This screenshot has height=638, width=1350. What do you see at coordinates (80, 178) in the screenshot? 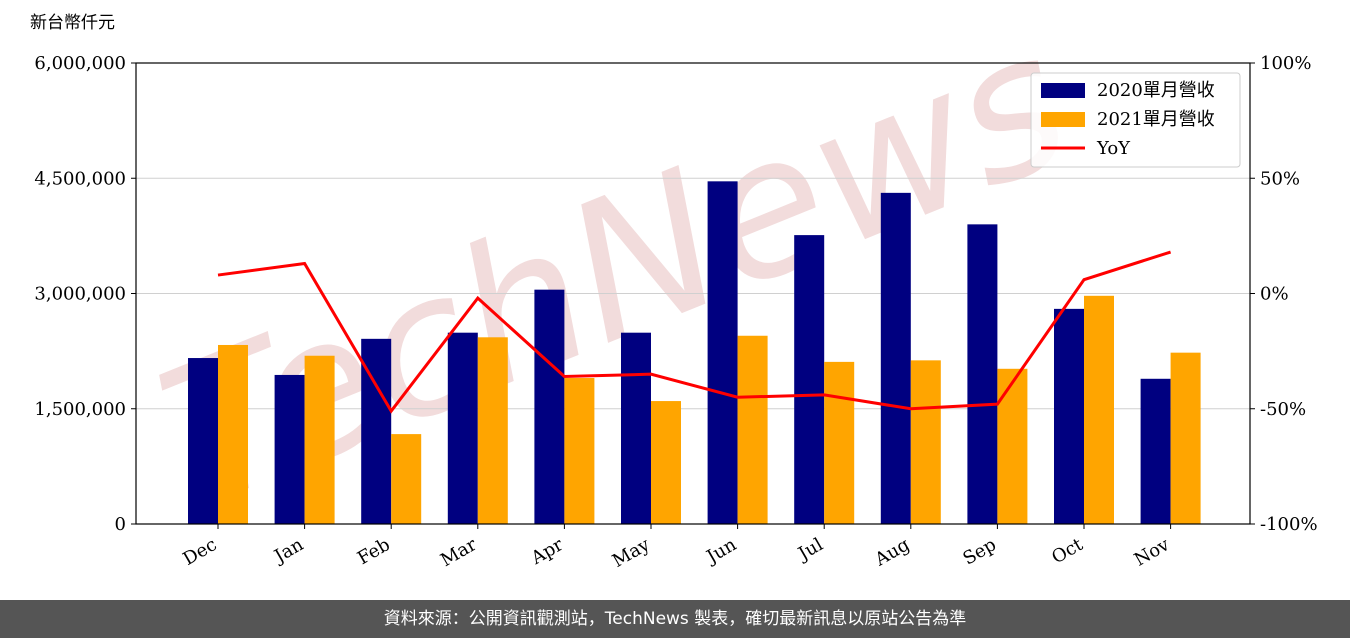
I see `y-tick-label: 4,500,000` at bounding box center [80, 178].